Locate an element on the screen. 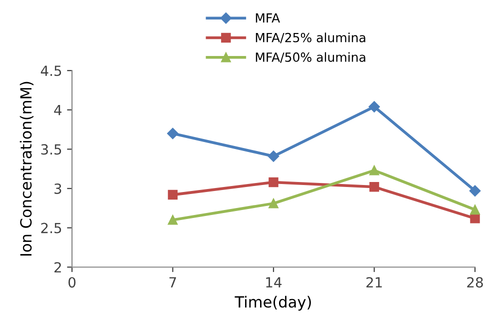  x-tick-label: 21 is located at coordinates (374, 282).